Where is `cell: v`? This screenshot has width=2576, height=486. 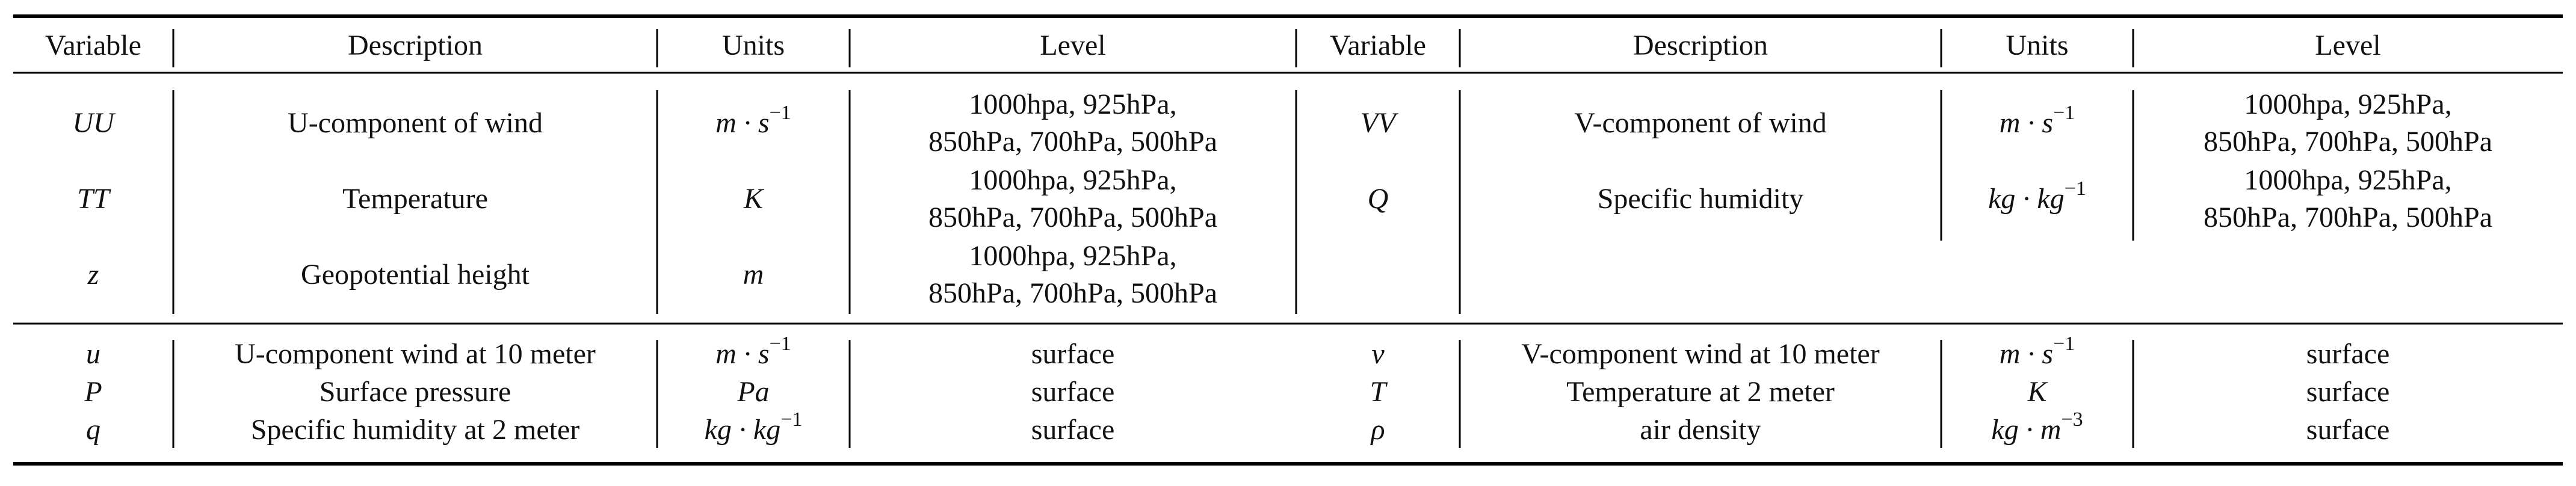
cell: v is located at coordinates (1378, 354).